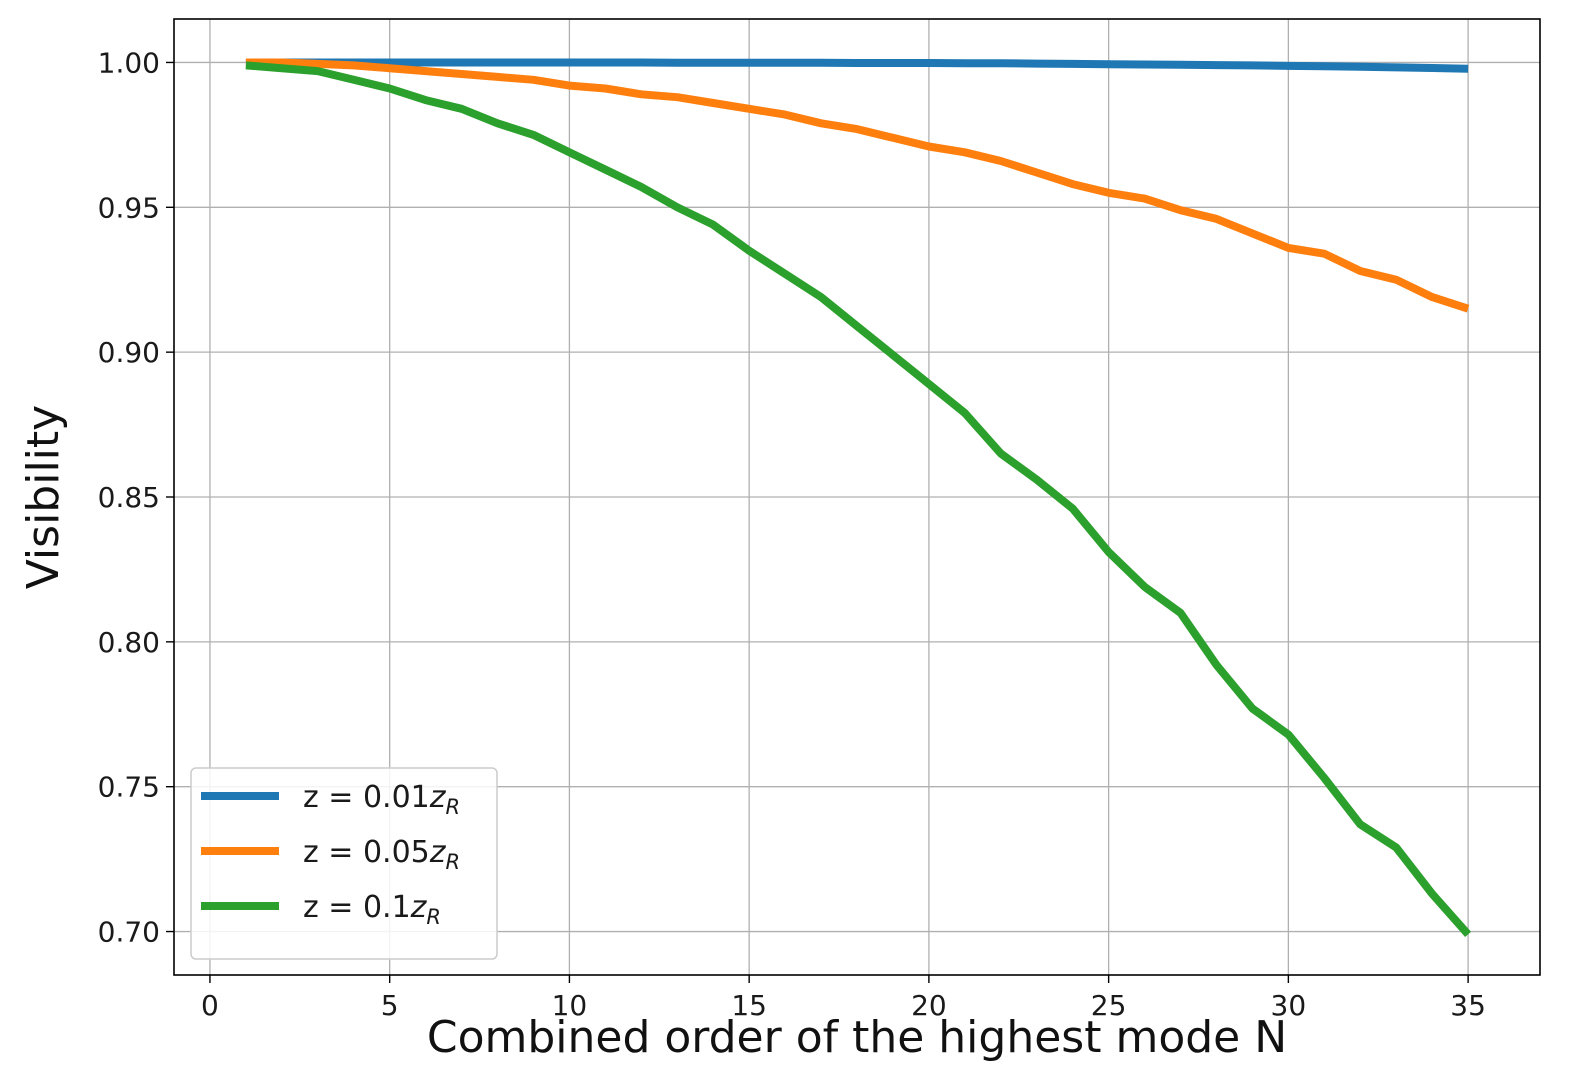 This screenshot has width=1578, height=1076. Describe the element at coordinates (1468, 1005) in the screenshot. I see `x-tick-label: 35` at that location.